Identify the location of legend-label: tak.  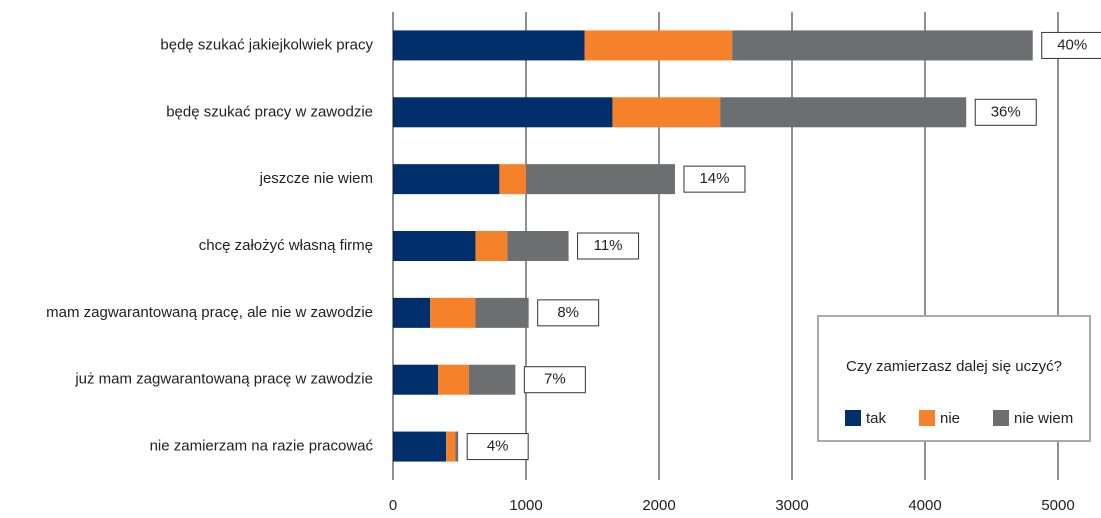
(876, 418).